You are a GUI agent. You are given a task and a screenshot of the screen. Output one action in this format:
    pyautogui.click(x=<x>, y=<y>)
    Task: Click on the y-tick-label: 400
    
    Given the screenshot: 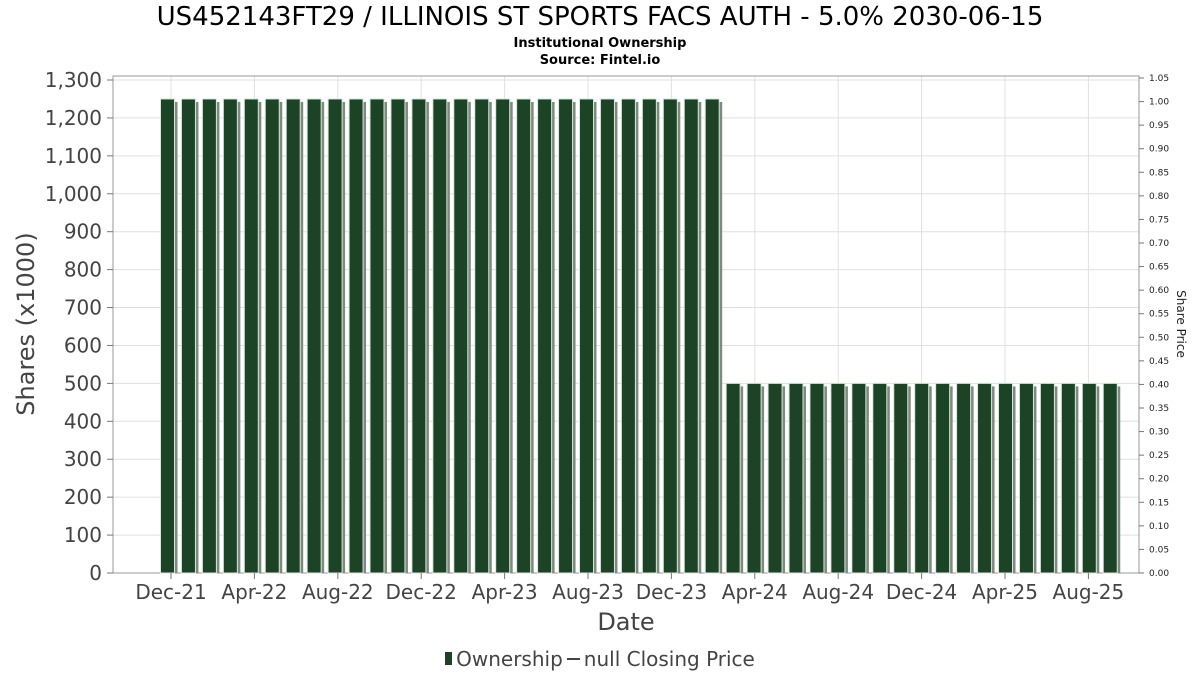 What is the action you would take?
    pyautogui.click(x=83, y=421)
    